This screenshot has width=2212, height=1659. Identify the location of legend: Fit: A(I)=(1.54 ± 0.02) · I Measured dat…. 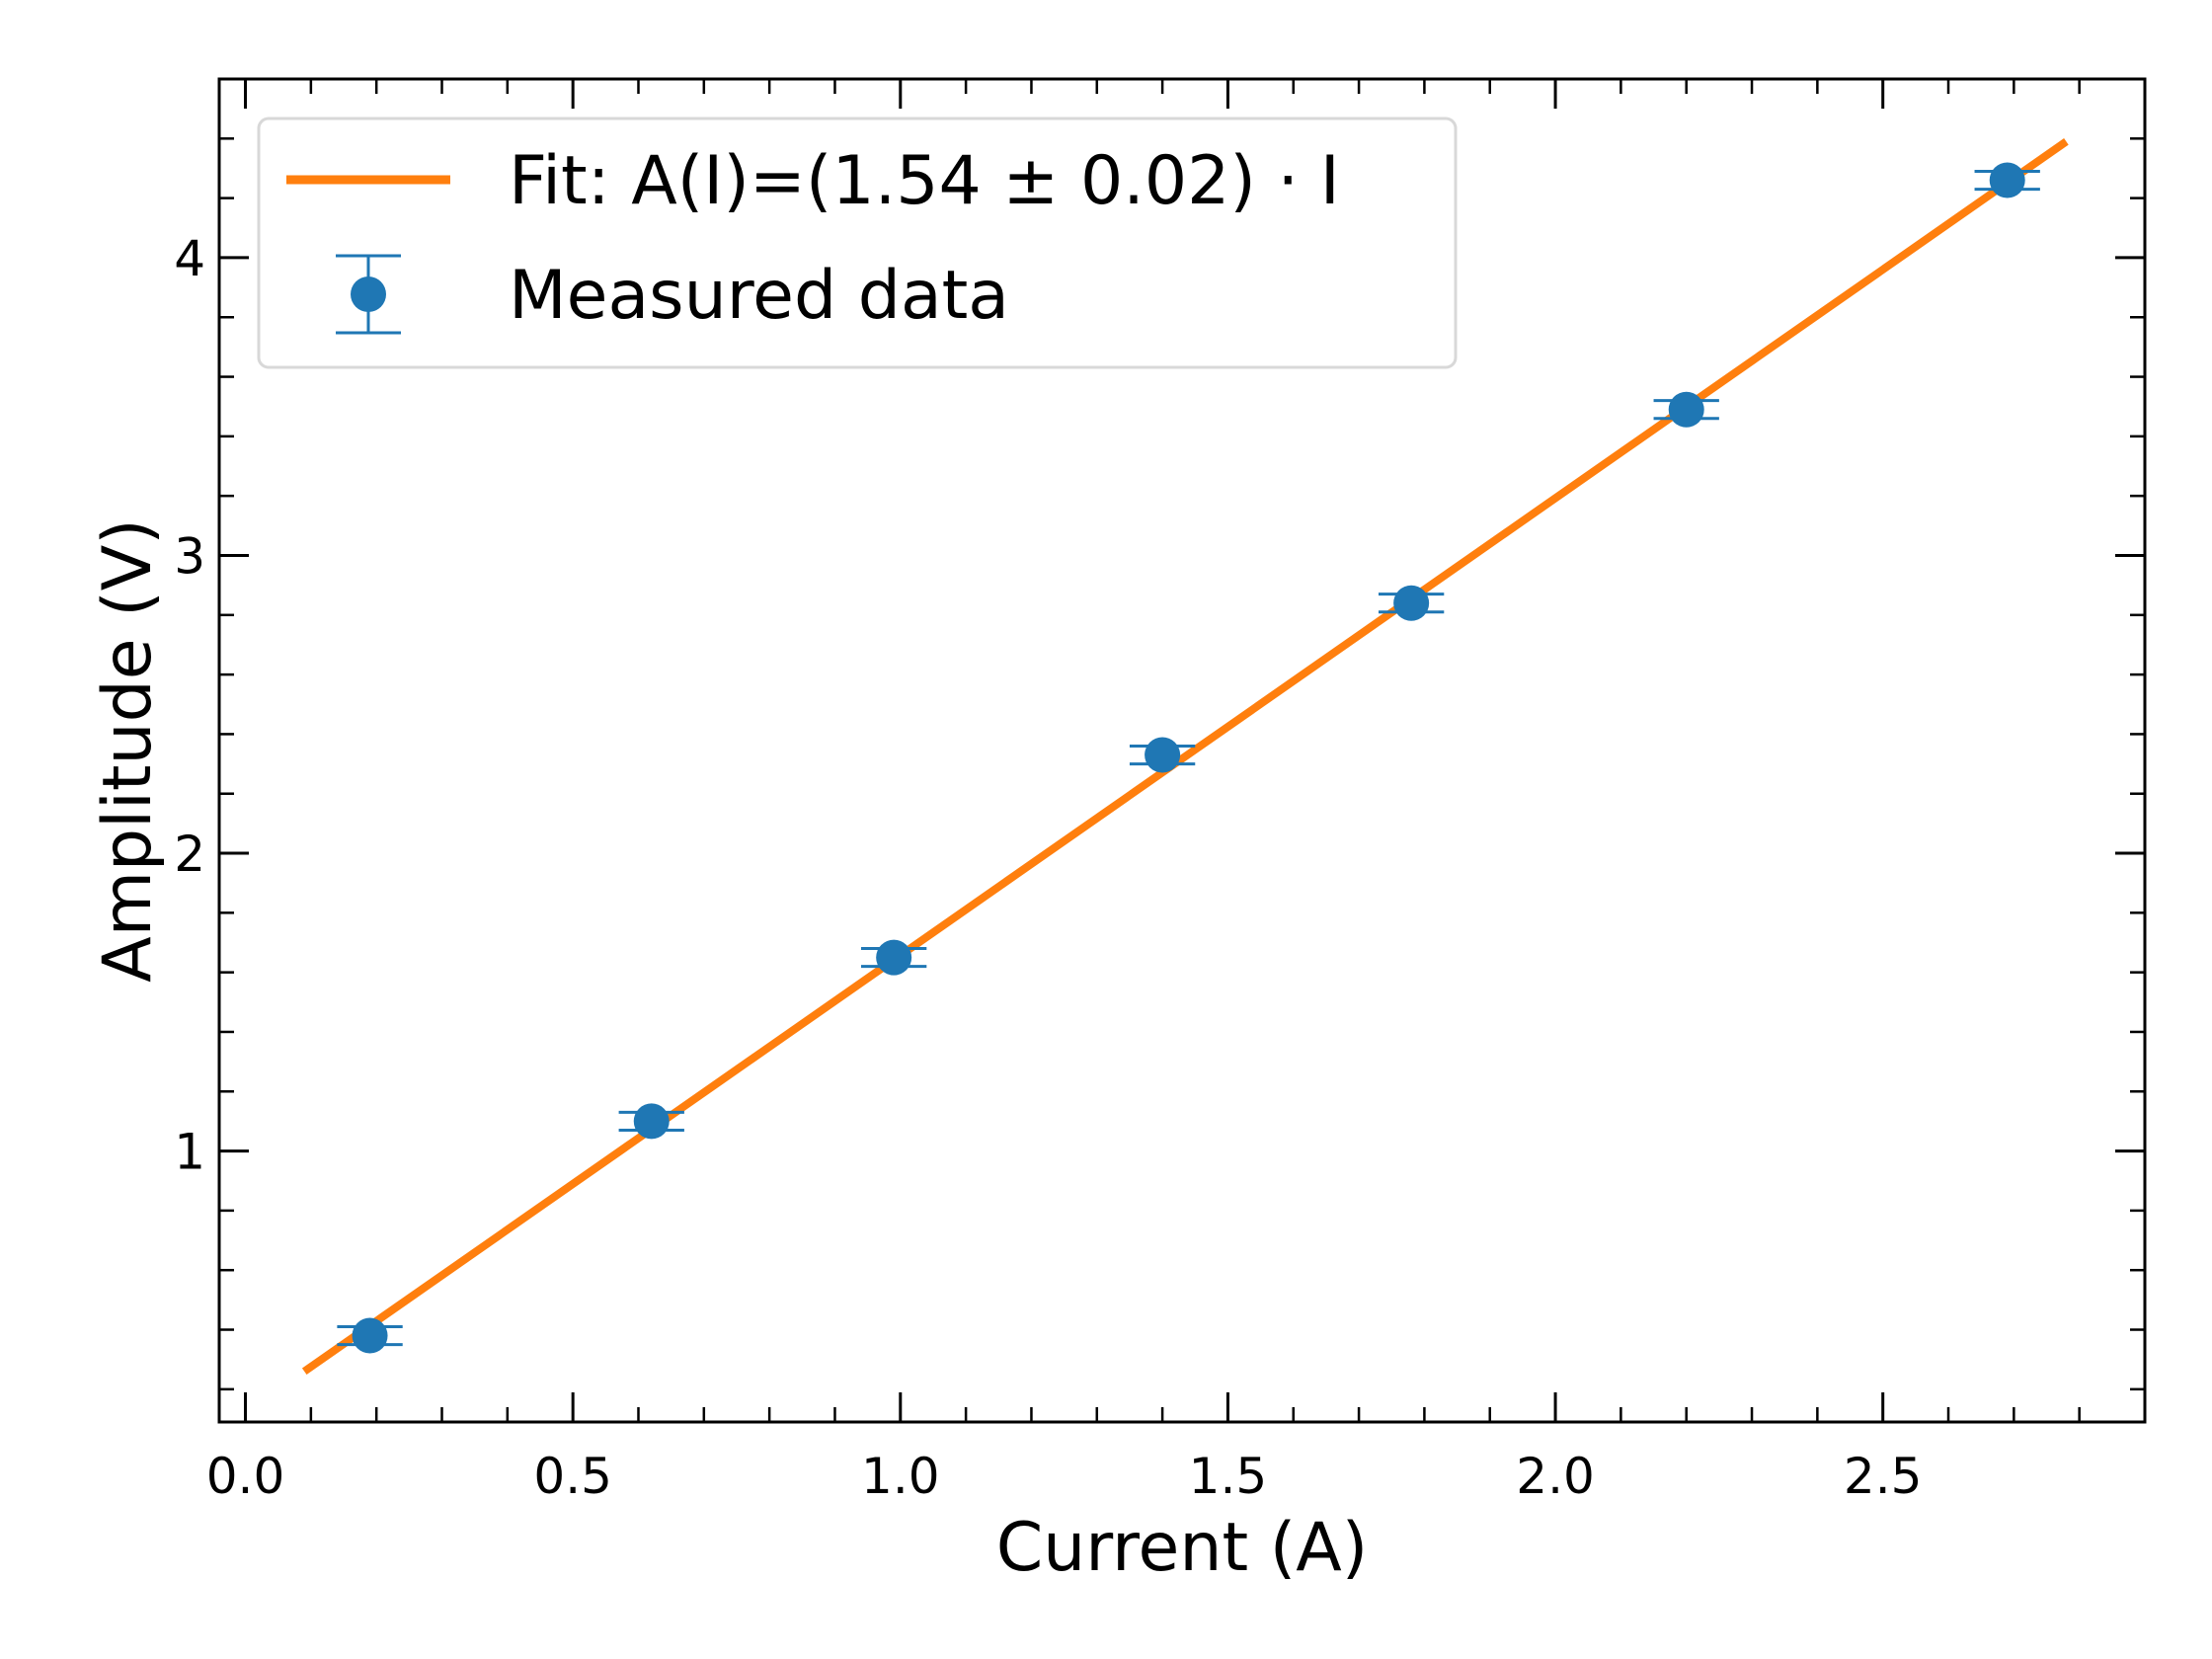
(858, 243).